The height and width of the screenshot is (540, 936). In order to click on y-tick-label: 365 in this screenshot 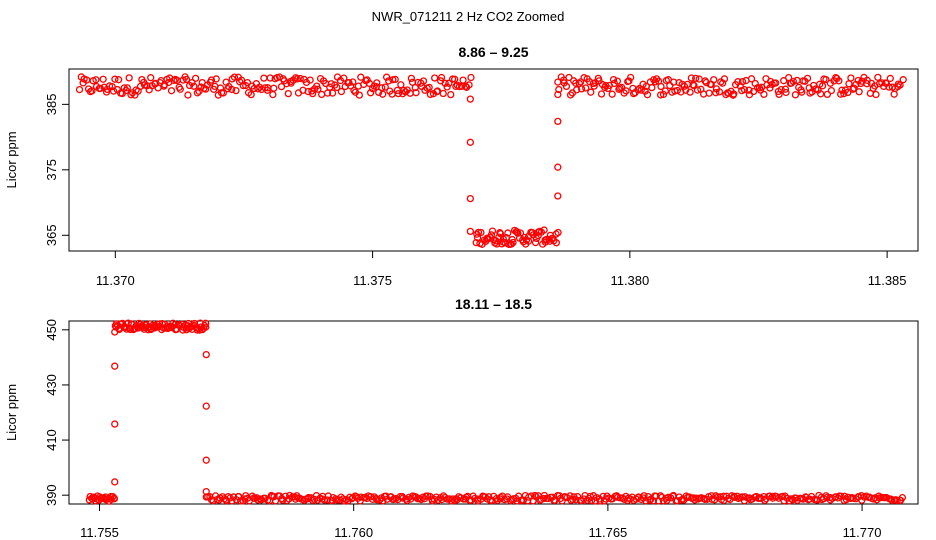, I will do `click(51, 235)`.